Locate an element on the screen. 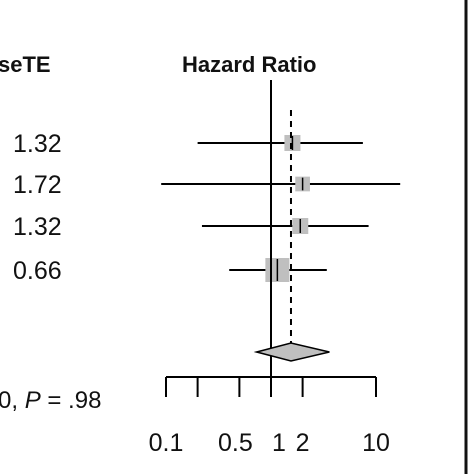  heterogeneity-label: 0, P = .98 is located at coordinates (50, 400).